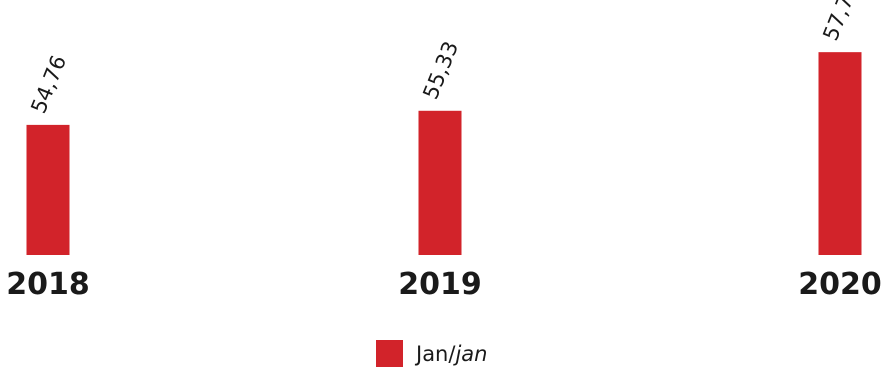  I want to click on category-label-2020: 2020, so click(840, 284).